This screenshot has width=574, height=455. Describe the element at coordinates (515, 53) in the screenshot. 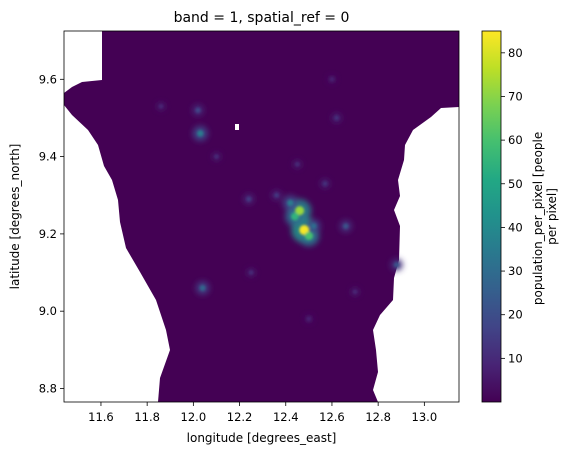

I see `colorbar-tick-label: 80` at that location.